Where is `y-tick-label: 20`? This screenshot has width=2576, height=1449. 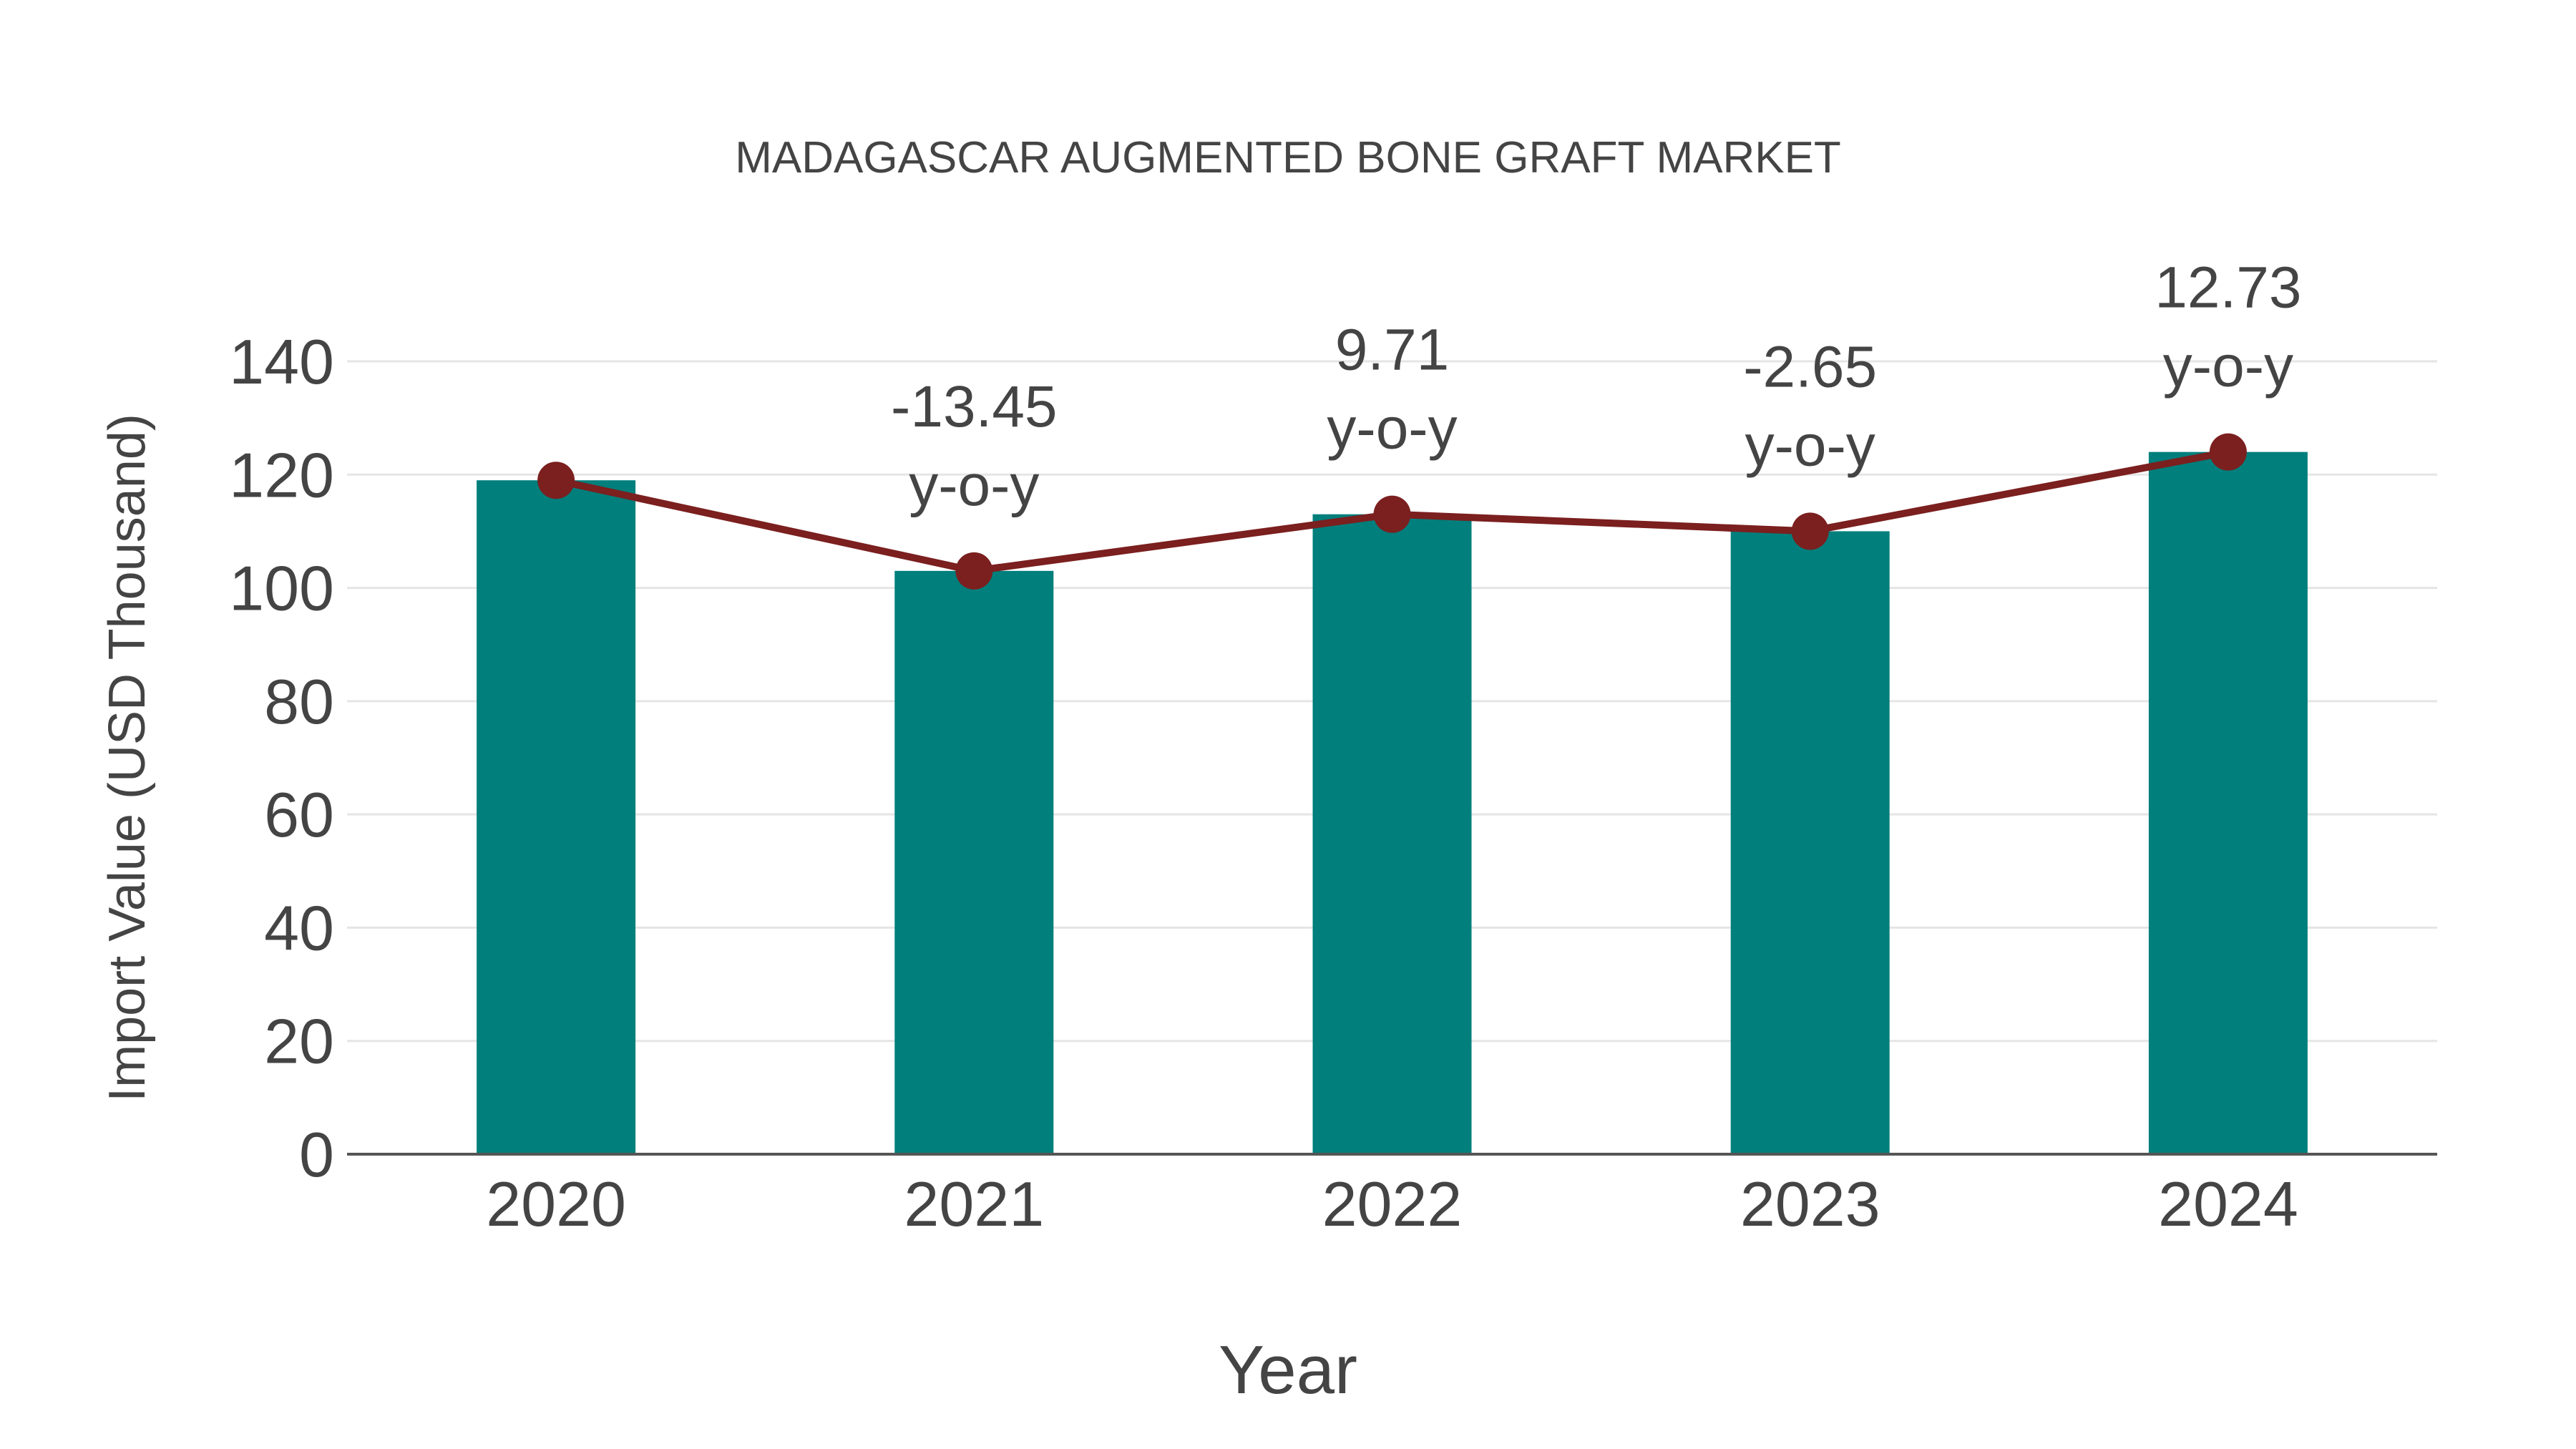 y-tick-label: 20 is located at coordinates (299, 1041).